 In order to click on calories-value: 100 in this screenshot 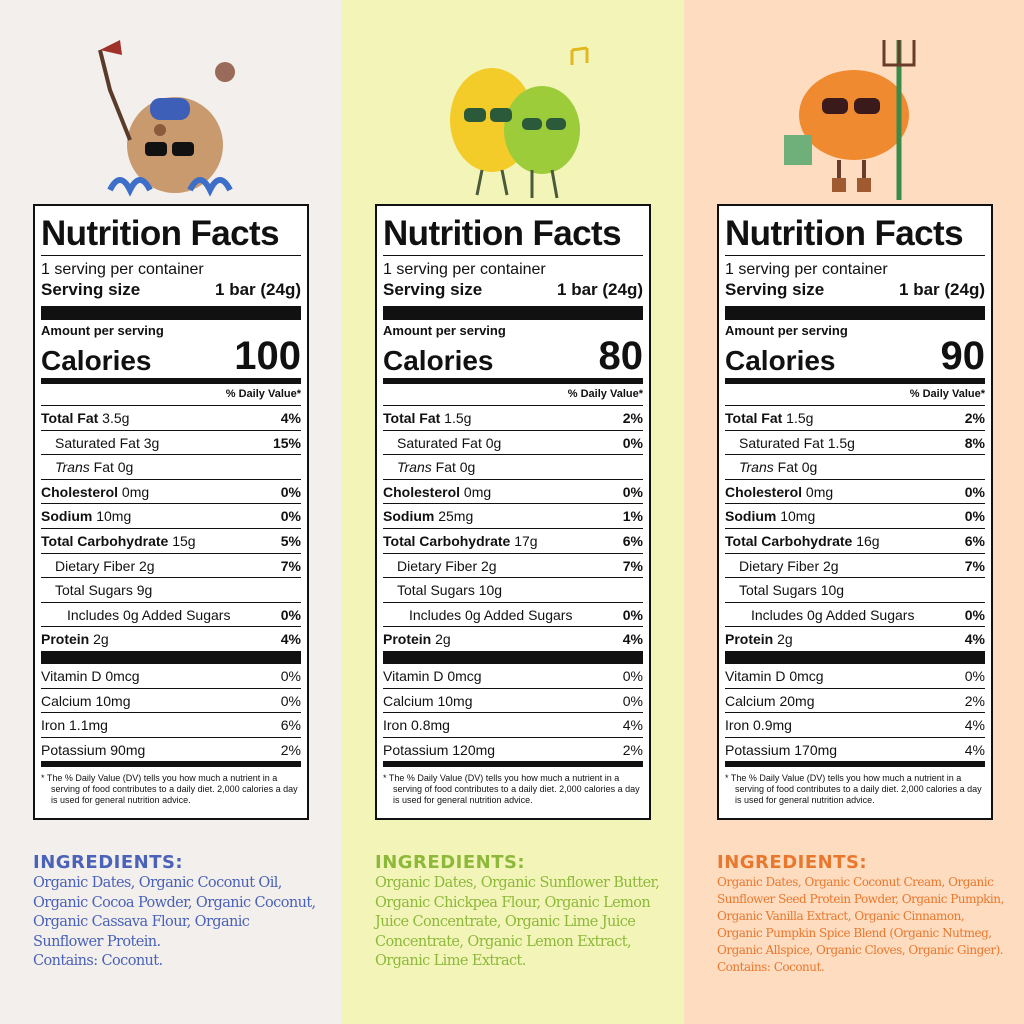, I will do `click(267, 356)`.